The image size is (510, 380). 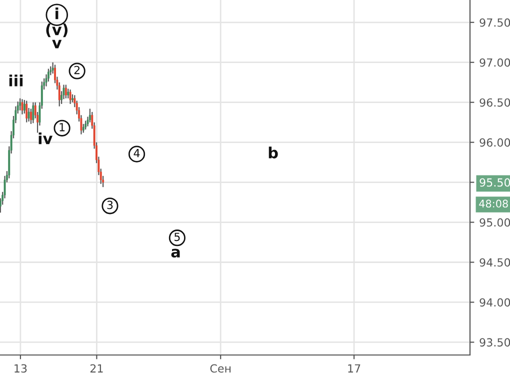 What do you see at coordinates (495, 262) in the screenshot?
I see `y-tick-label: 94.50` at bounding box center [495, 262].